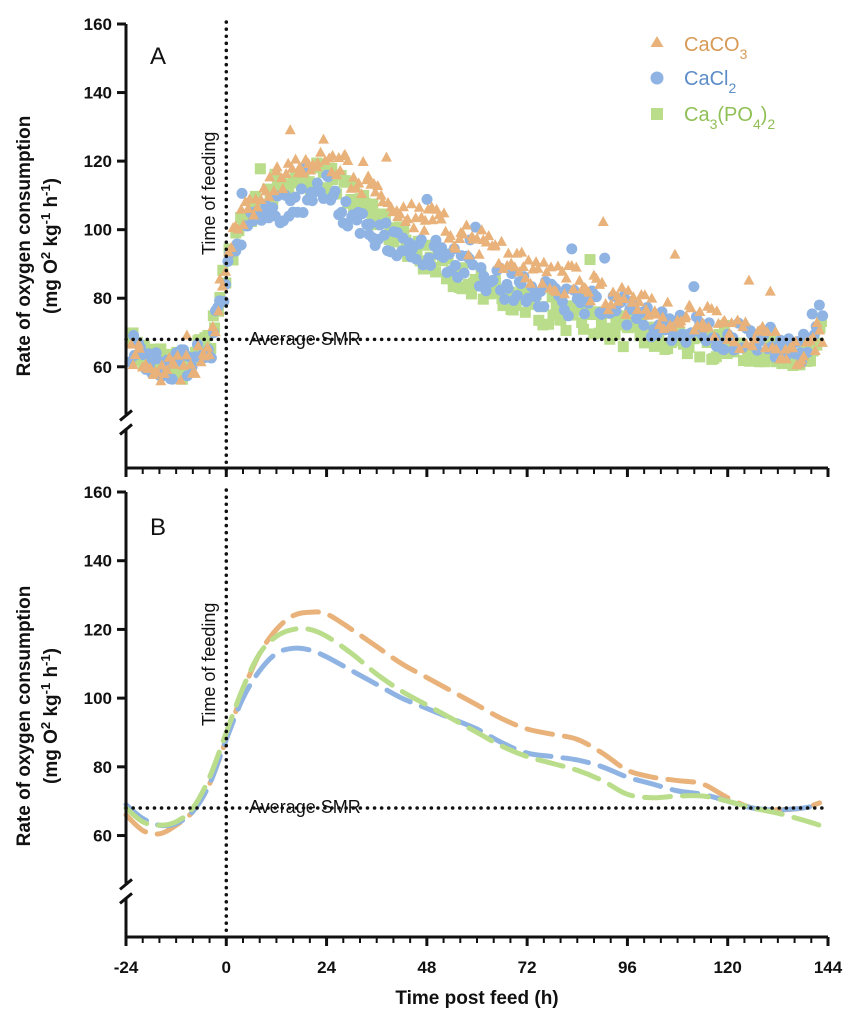 The width and height of the screenshot is (848, 1011). What do you see at coordinates (126, 898) in the screenshot?
I see `panel-b-break-slash` at bounding box center [126, 898].